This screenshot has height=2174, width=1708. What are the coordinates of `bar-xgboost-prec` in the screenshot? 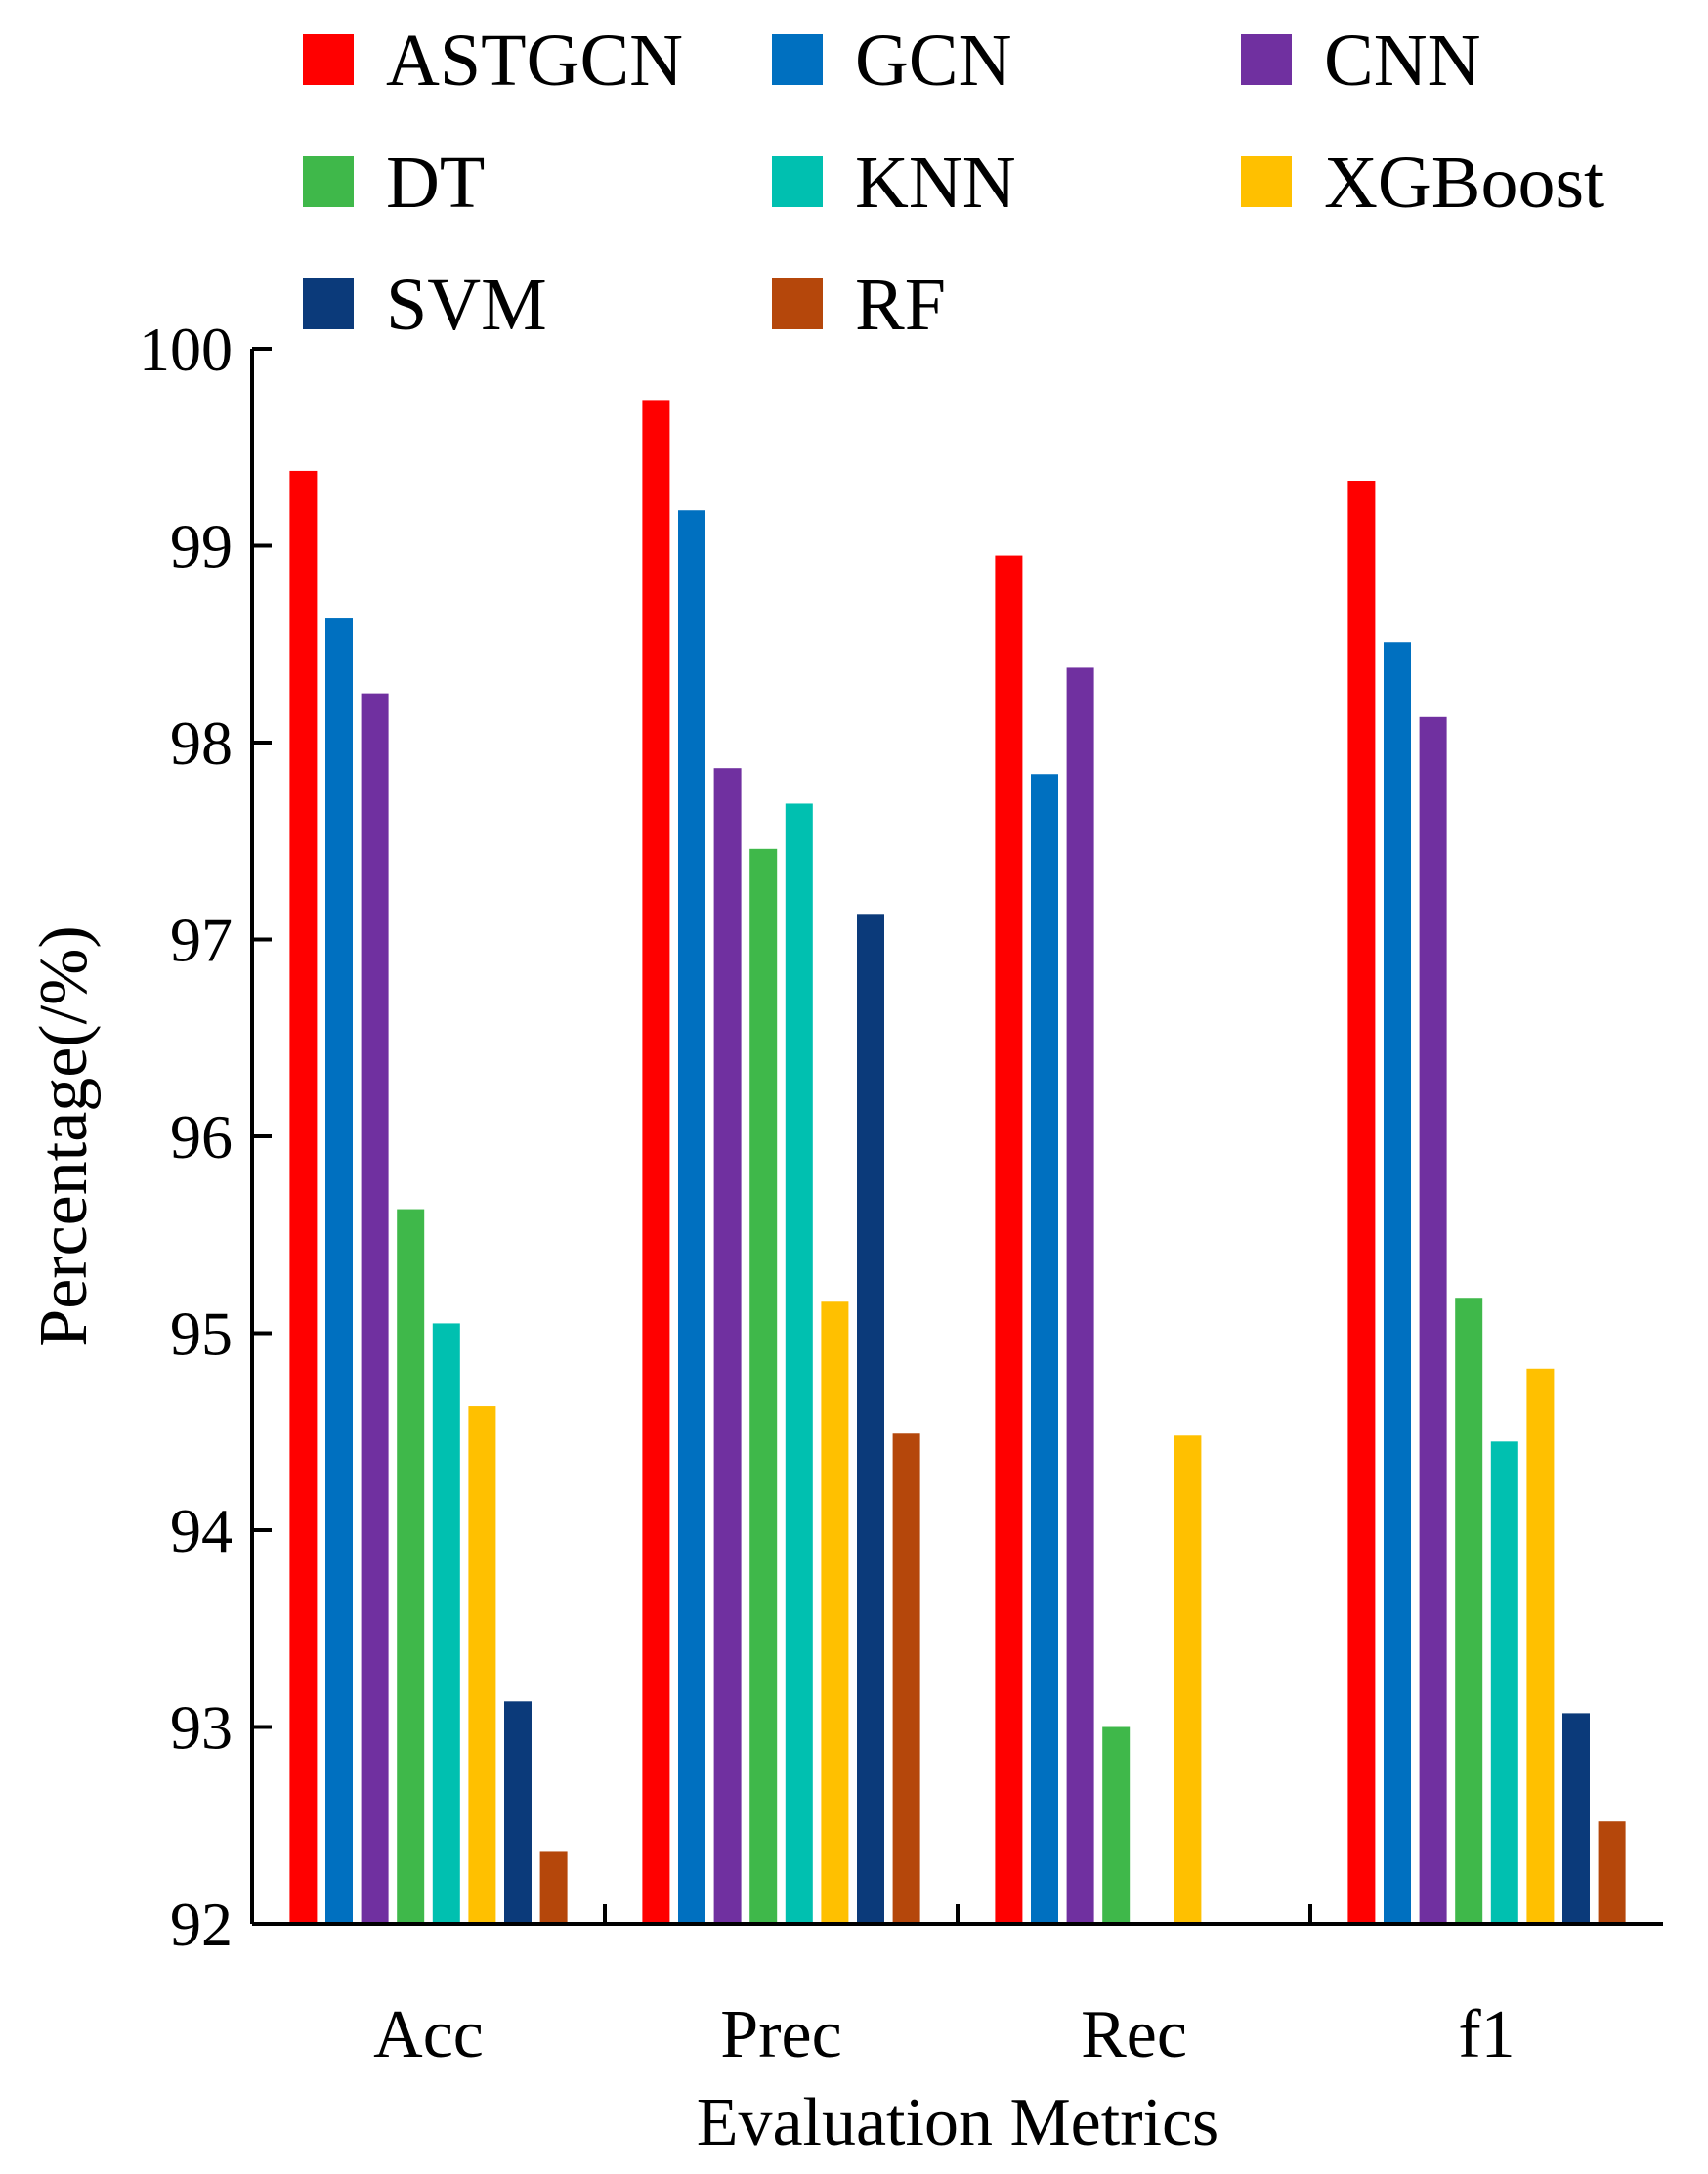 It's located at (835, 1612).